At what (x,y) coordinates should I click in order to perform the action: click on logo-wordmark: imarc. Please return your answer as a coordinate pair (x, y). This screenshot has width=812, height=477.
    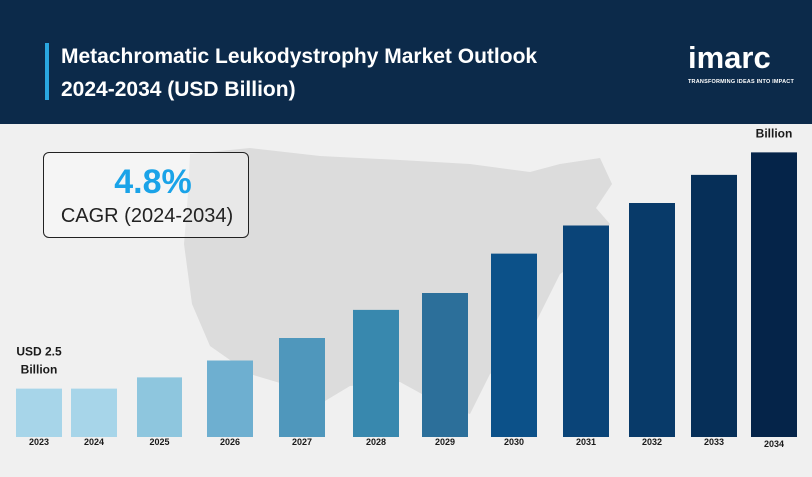
    Looking at the image, I should click on (729, 57).